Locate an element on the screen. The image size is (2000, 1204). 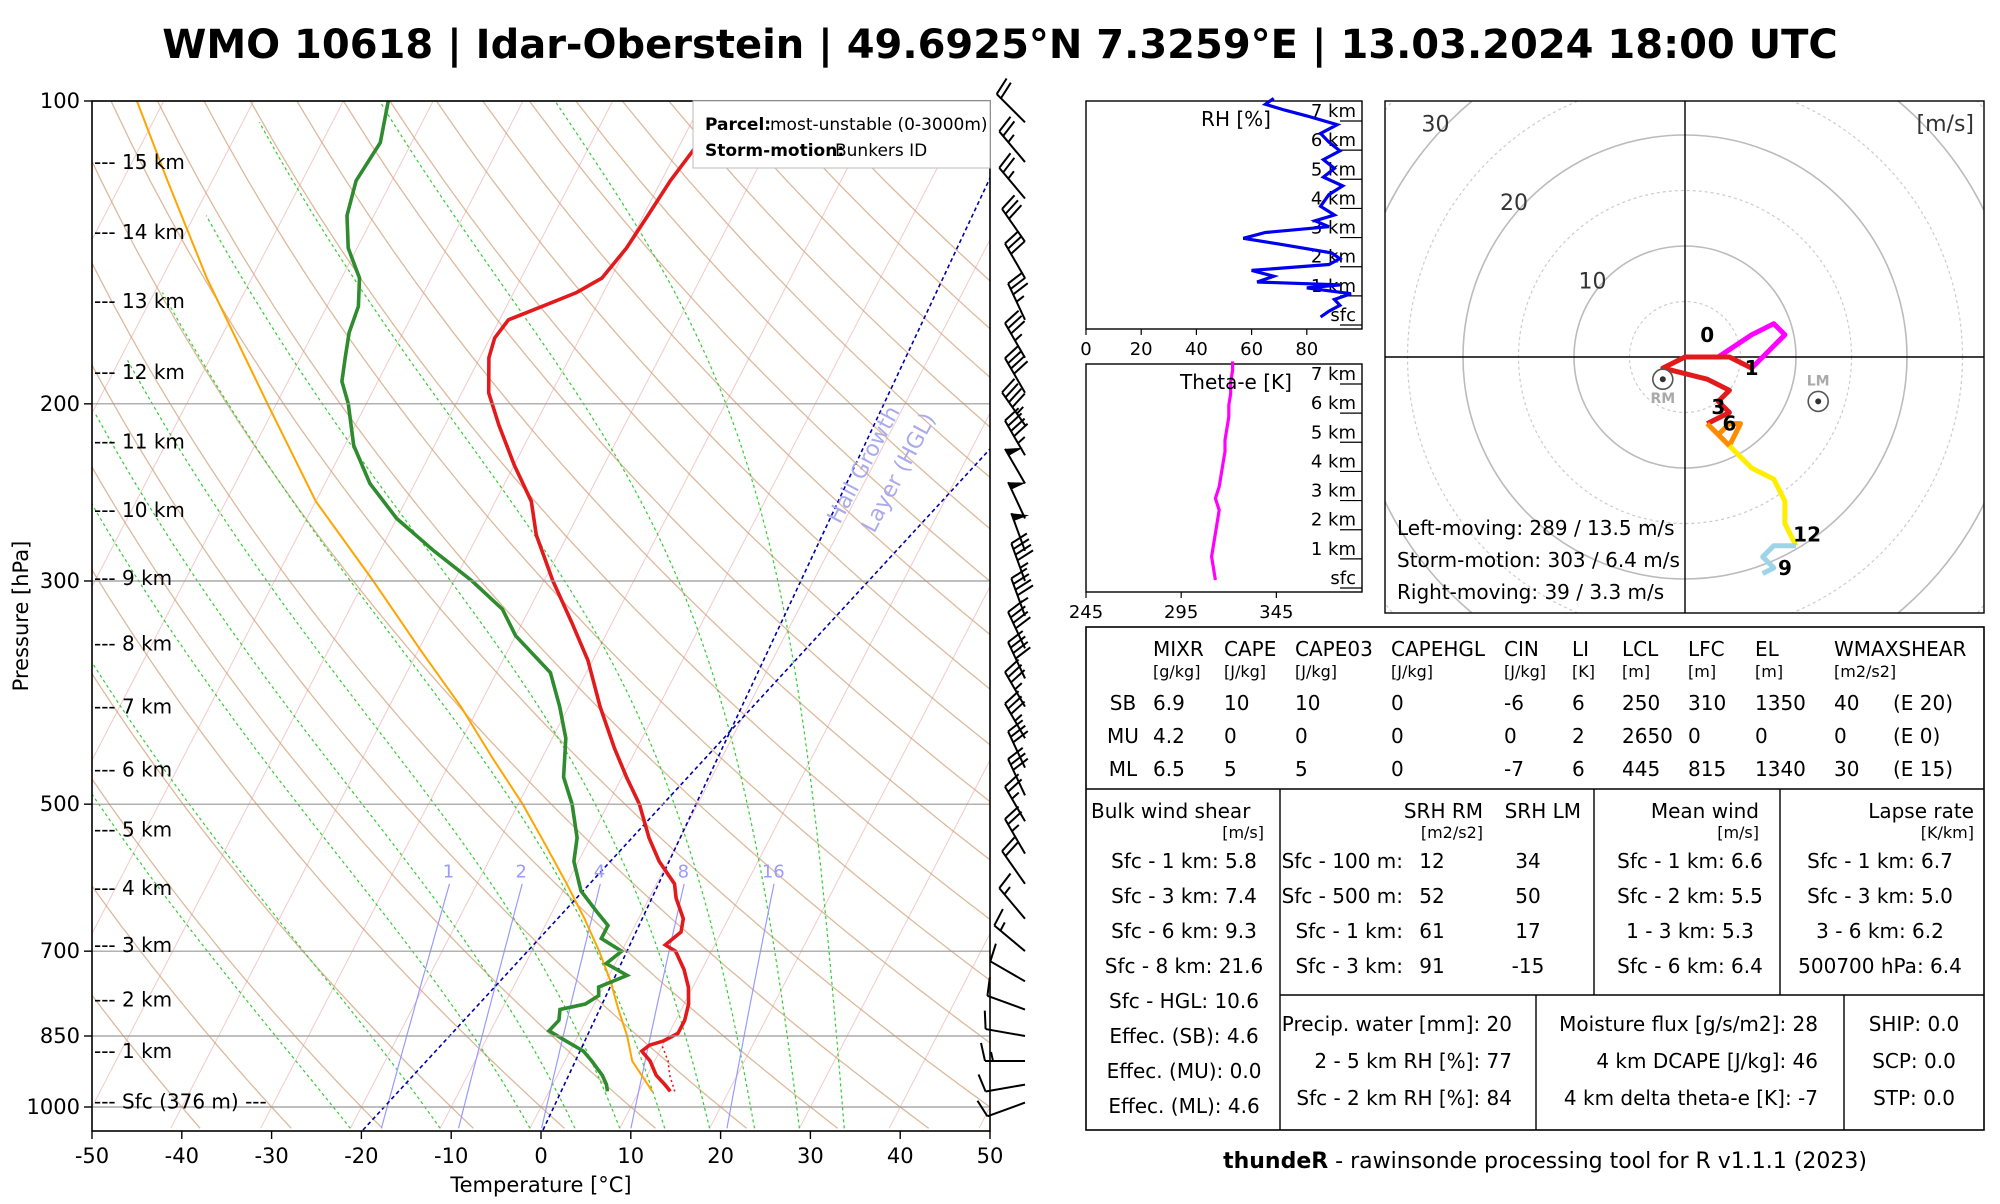
storm-marker-dot-rm is located at coordinates (1663, 379).